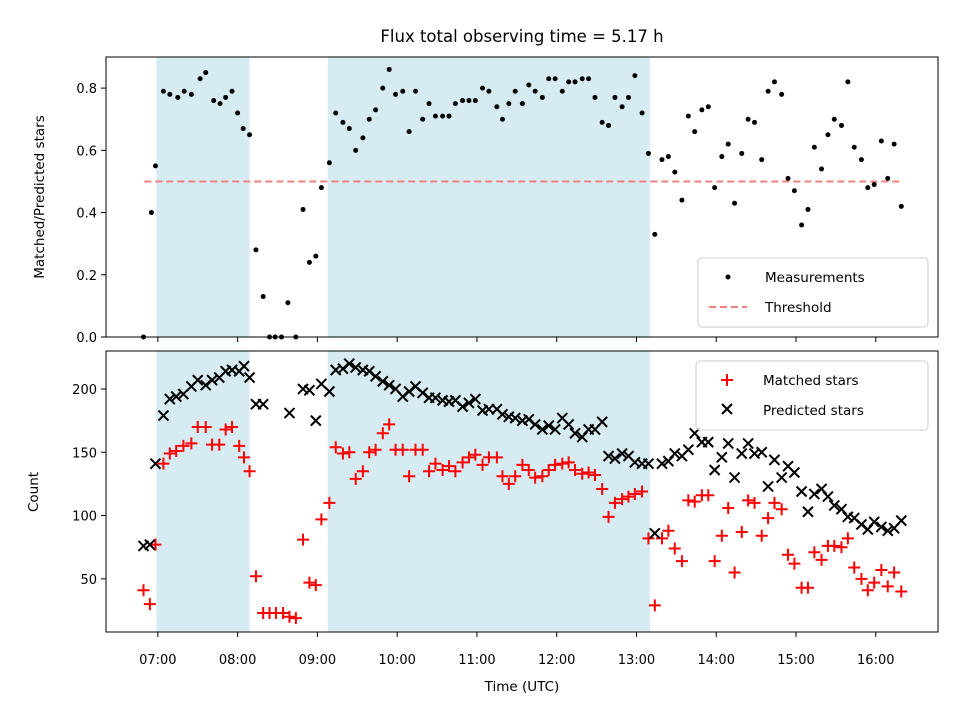 The image size is (960, 720). What do you see at coordinates (517, 339) in the screenshot?
I see `top-x-ticks` at bounding box center [517, 339].